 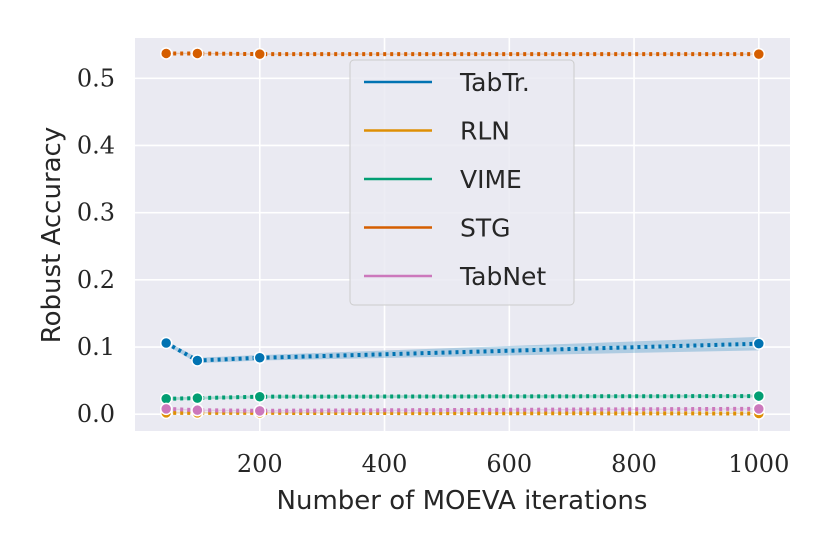 What do you see at coordinates (96, 213) in the screenshot?
I see `y-tick-label: 0.3` at bounding box center [96, 213].